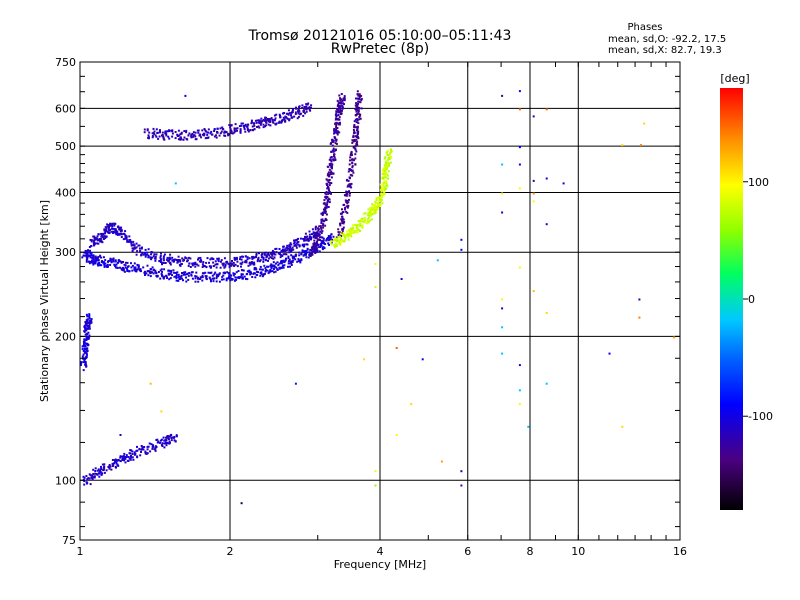 The height and width of the screenshot is (600, 800). Describe the element at coordinates (65, 336) in the screenshot. I see `y-tick-label: 200` at that location.